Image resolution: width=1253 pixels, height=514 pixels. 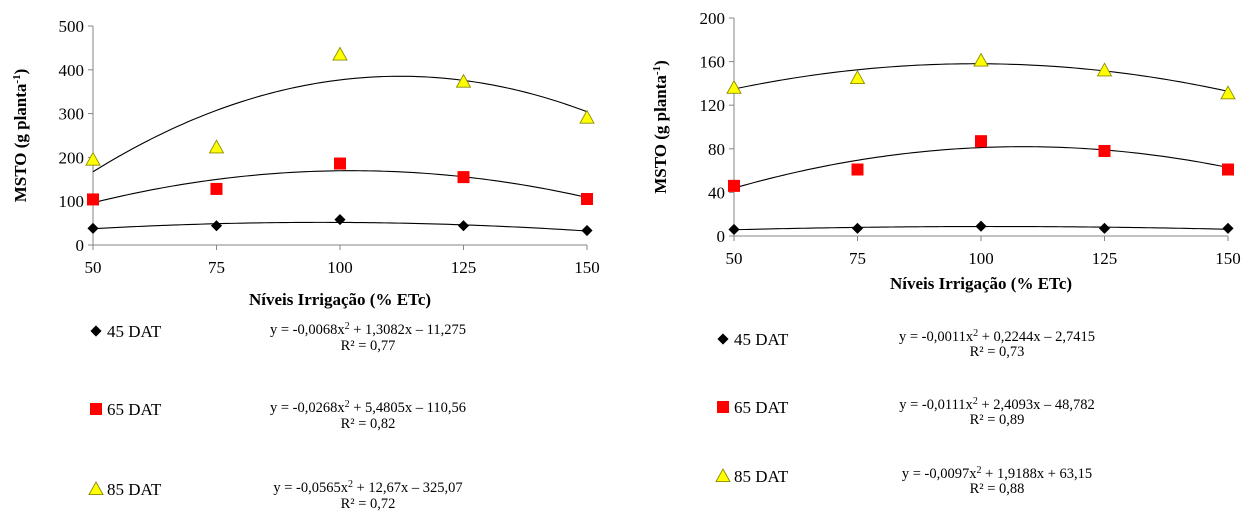 What do you see at coordinates (587, 267) in the screenshot?
I see `x-tick-label: 150` at bounding box center [587, 267].